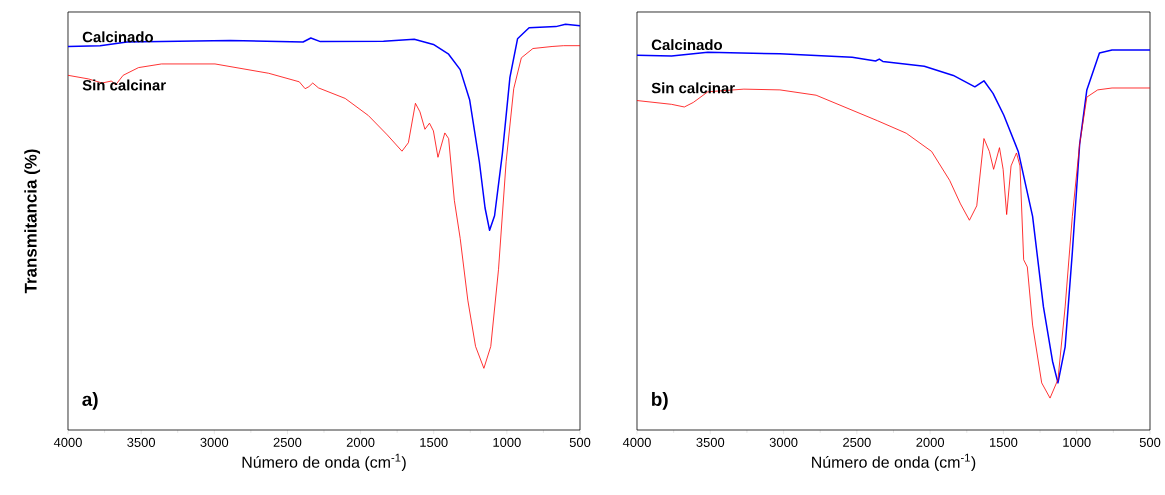  I want to click on y-axis-title: Transmitancia (%), so click(32, 221).